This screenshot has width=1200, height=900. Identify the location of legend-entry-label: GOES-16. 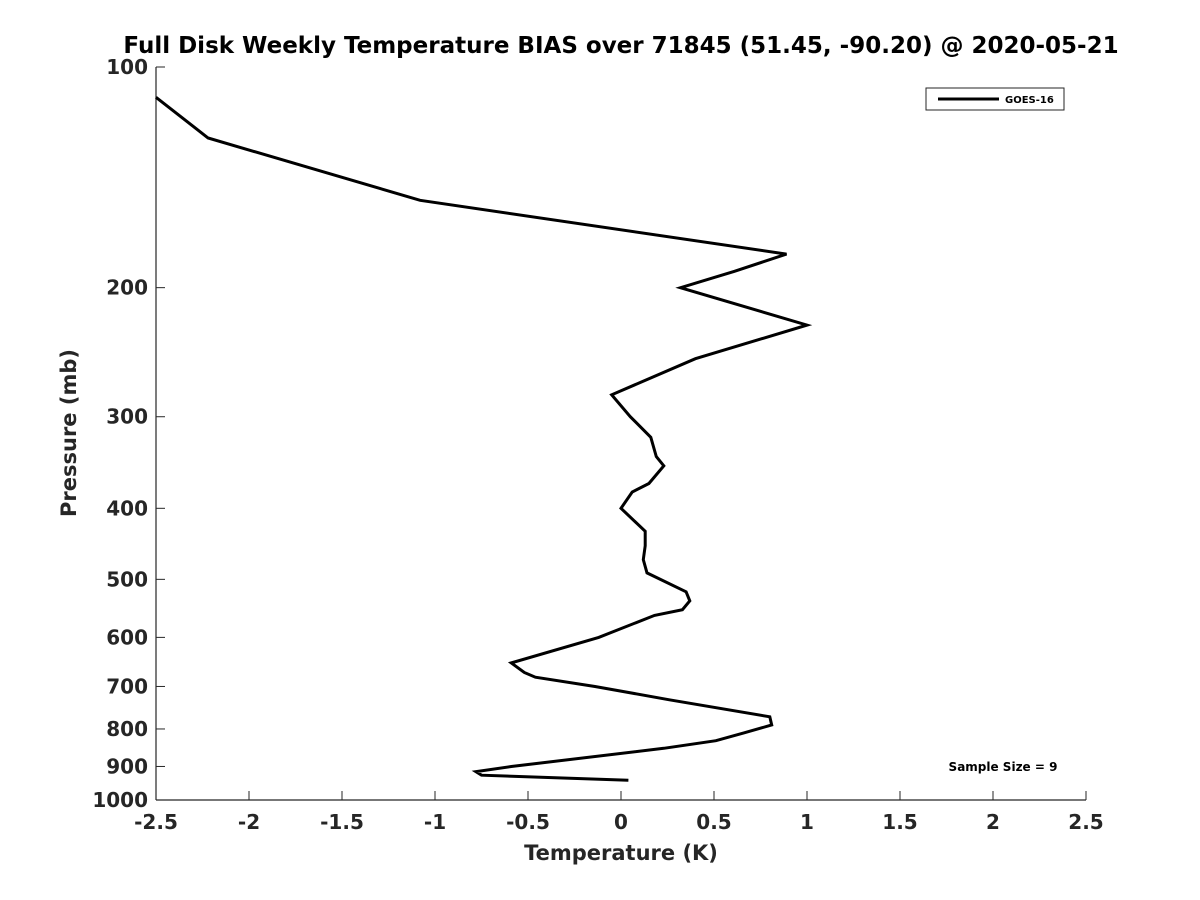
(1029, 100).